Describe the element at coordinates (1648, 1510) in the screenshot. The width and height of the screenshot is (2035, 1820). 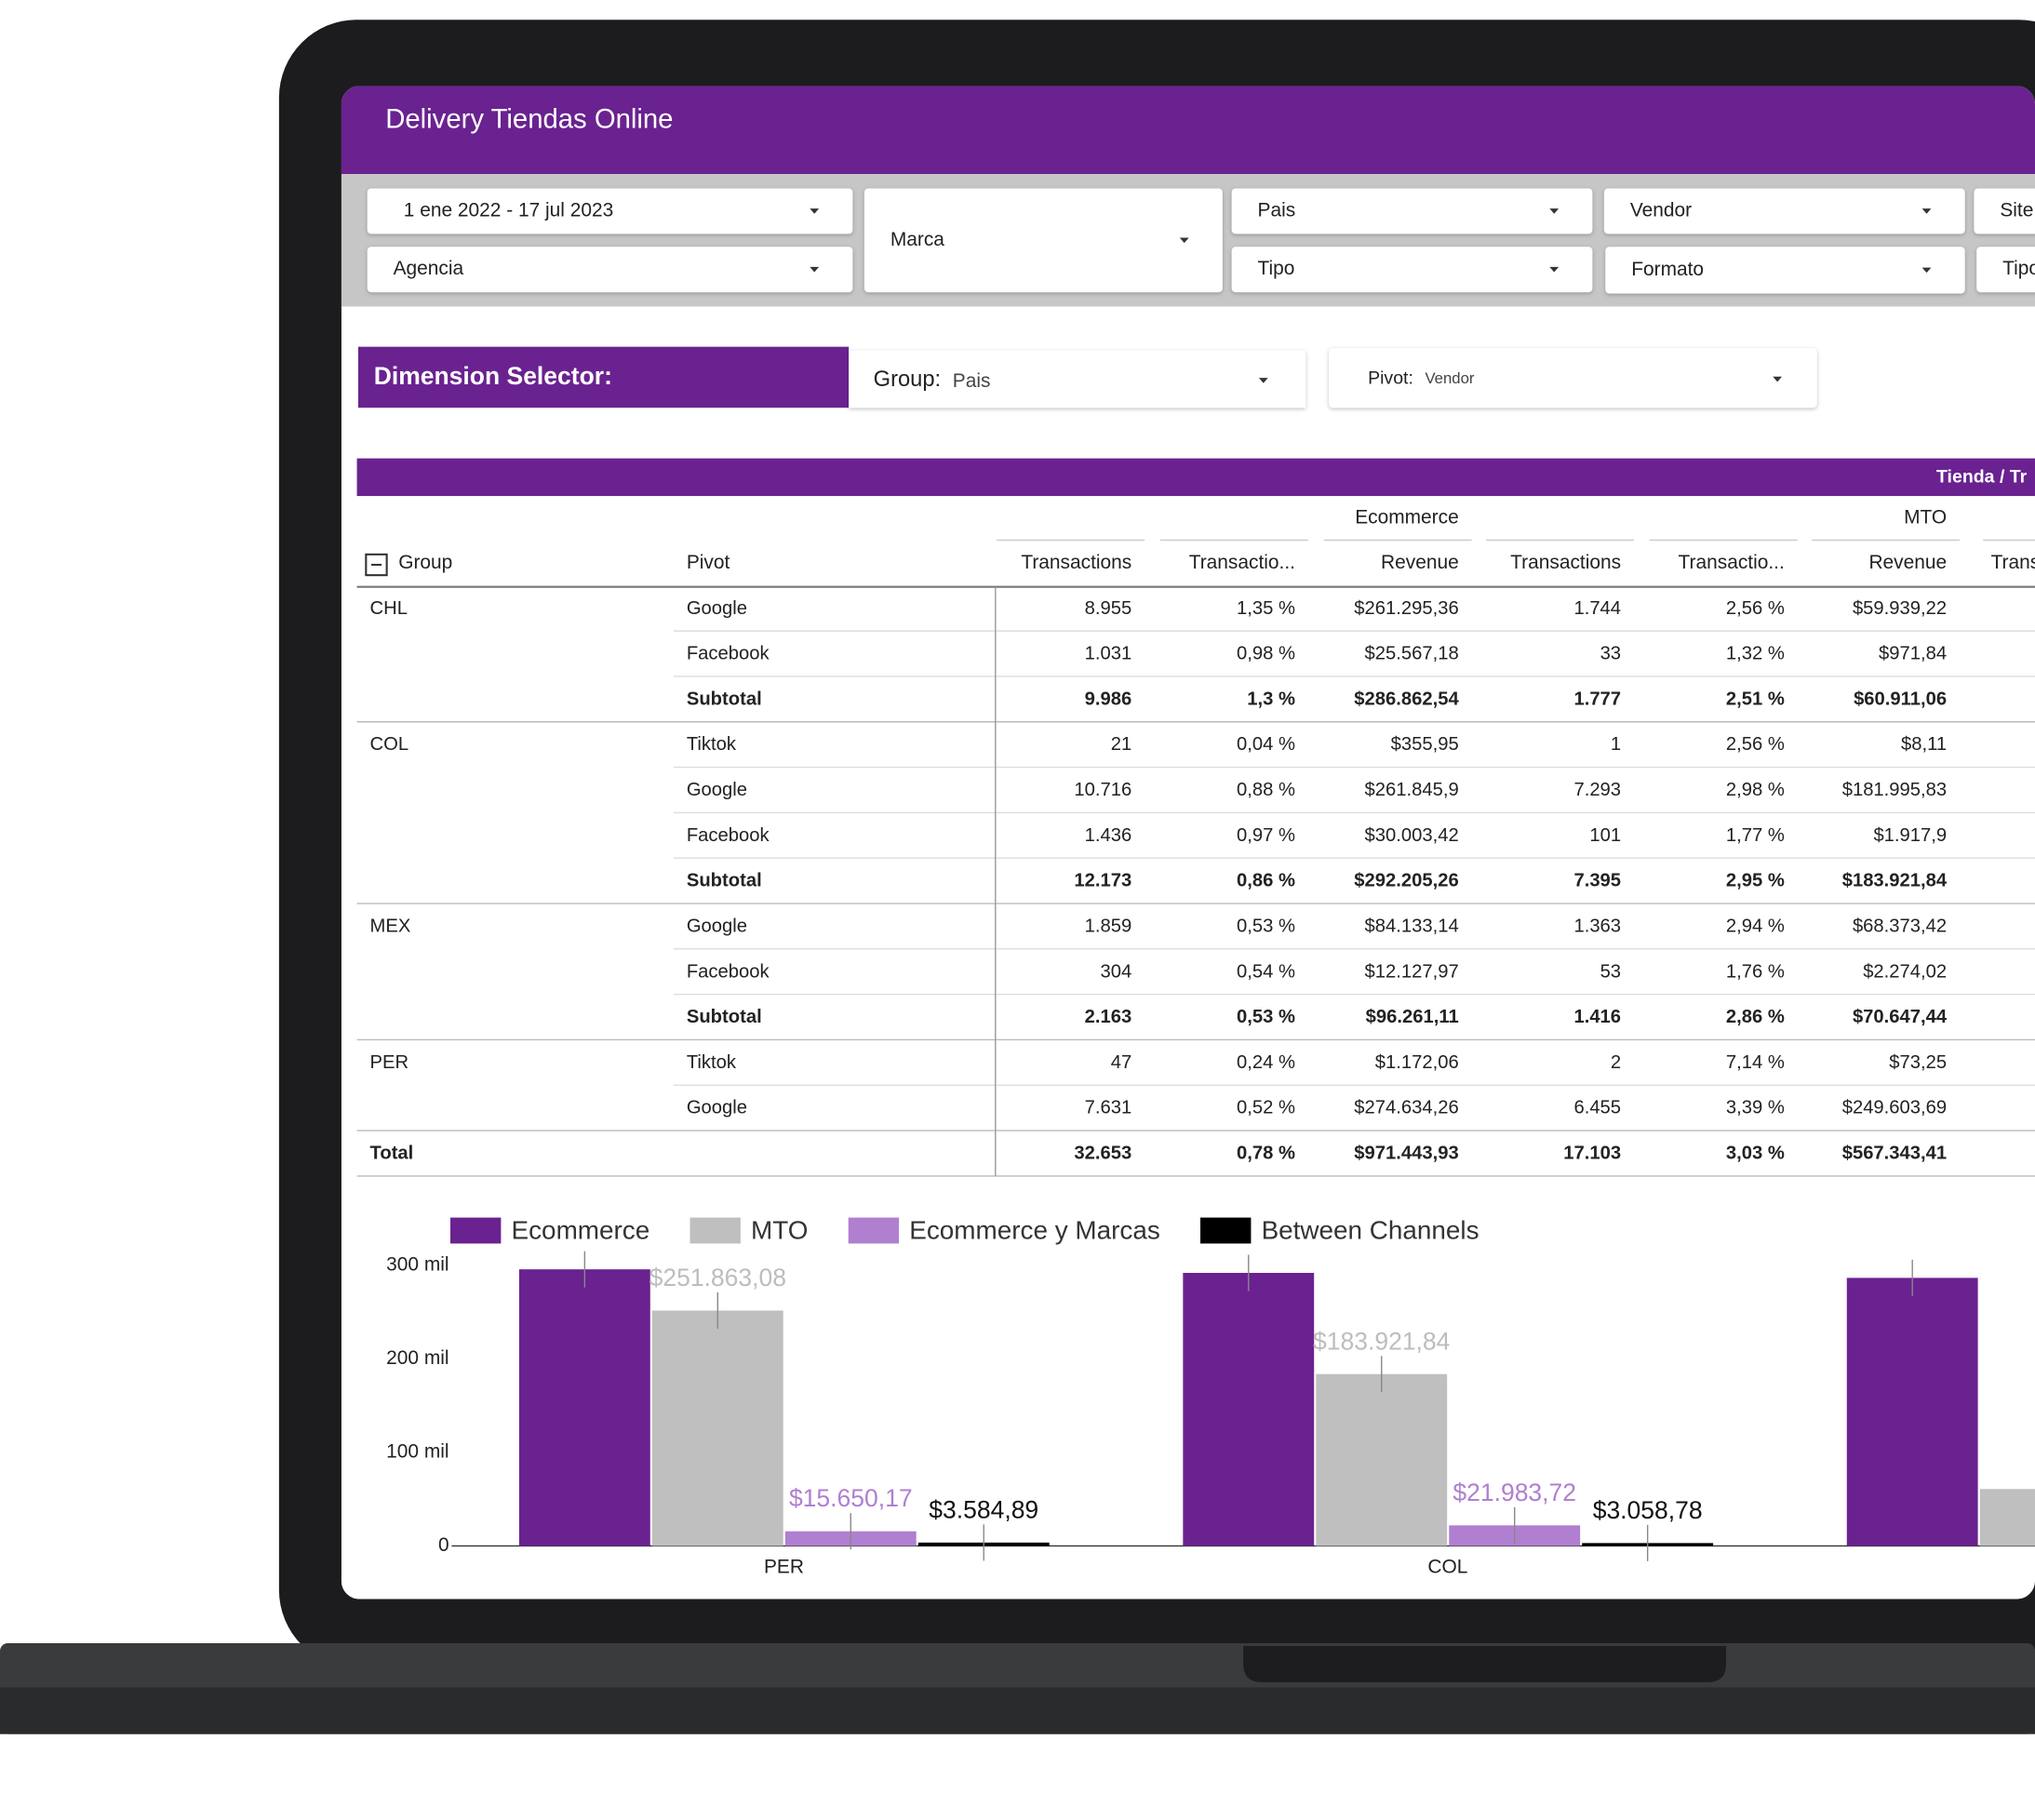
I see `bar-value-label: $3.058,78` at that location.